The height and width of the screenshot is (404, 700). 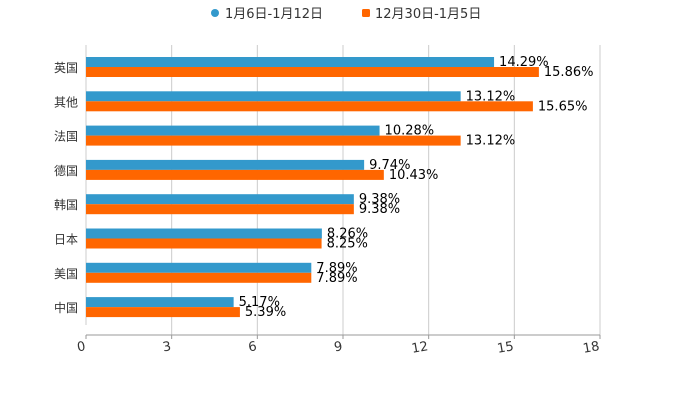 I want to click on data-label-0: 5.17%, so click(x=259, y=302).